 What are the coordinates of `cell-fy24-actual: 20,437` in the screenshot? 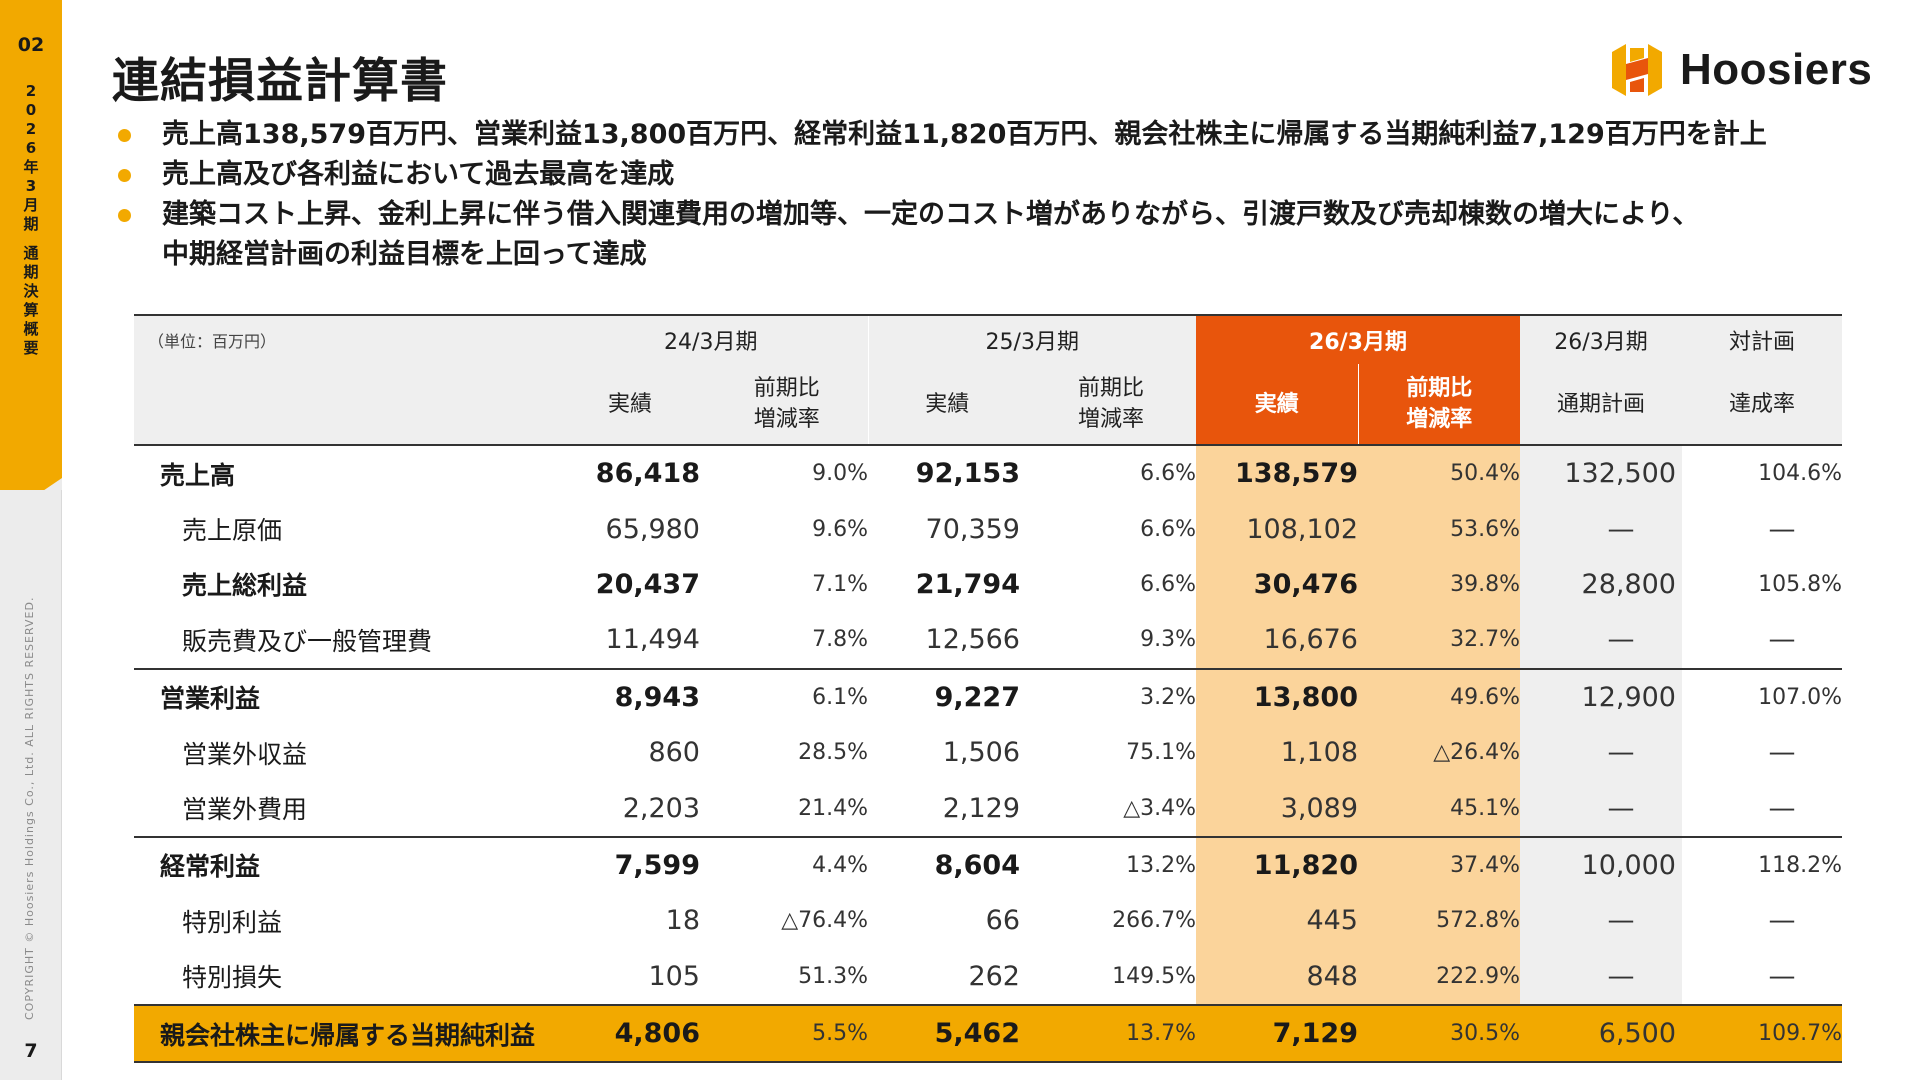 It's located at (647, 584).